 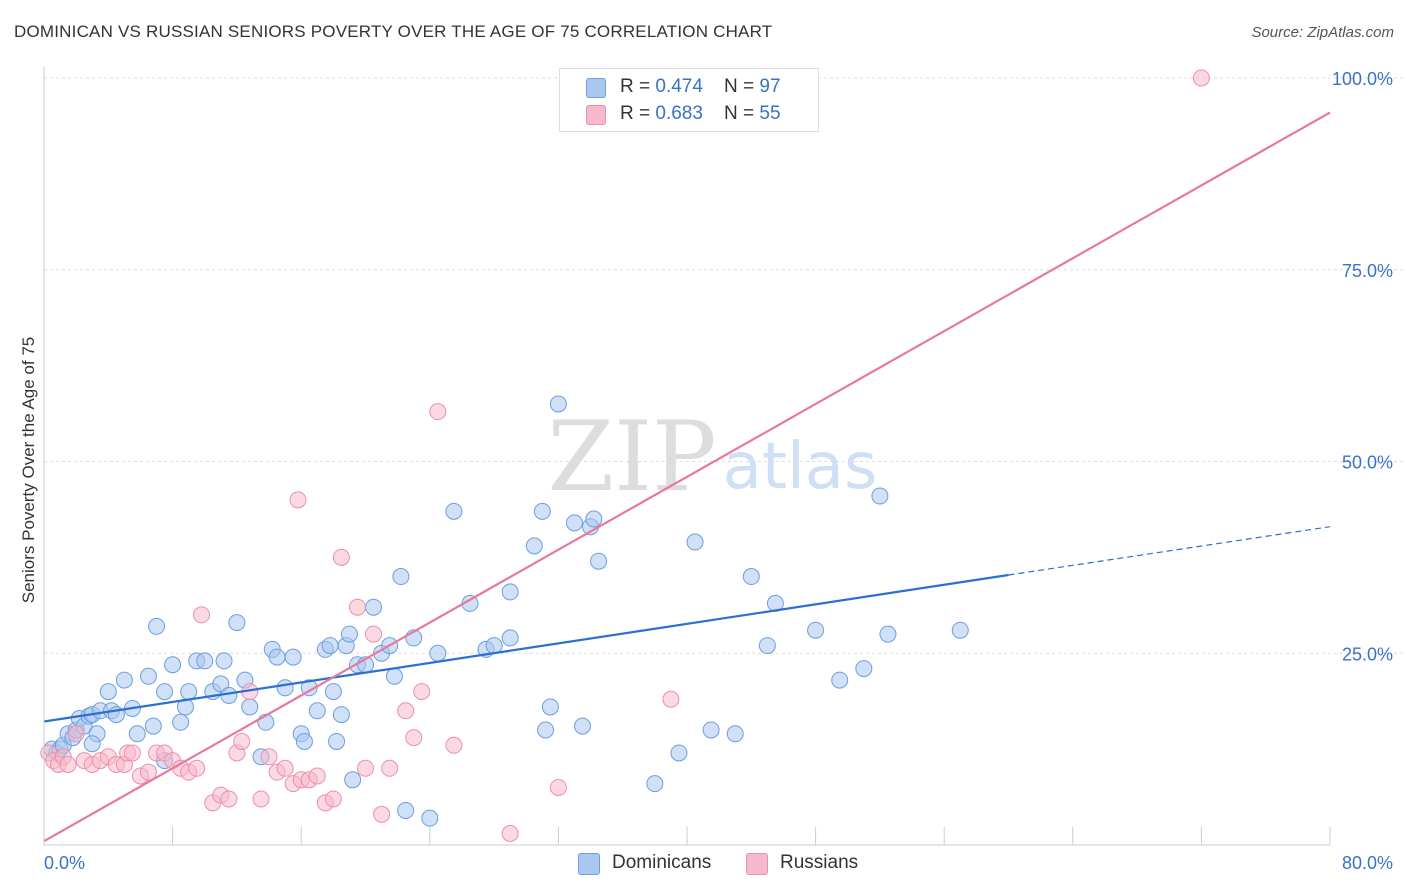 What do you see at coordinates (1169, 551) in the screenshot?
I see `dominicans-trend-extension` at bounding box center [1169, 551].